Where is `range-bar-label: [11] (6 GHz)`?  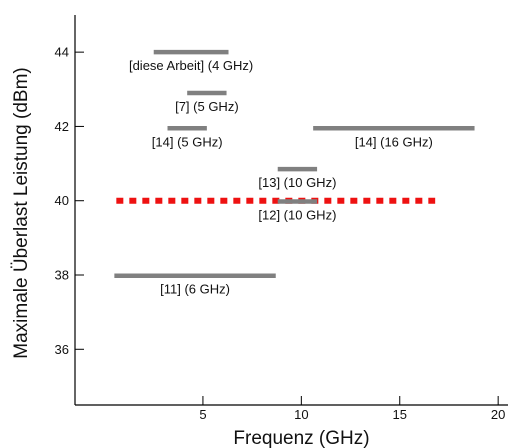
range-bar-label: [11] (6 GHz) is located at coordinates (195, 289).